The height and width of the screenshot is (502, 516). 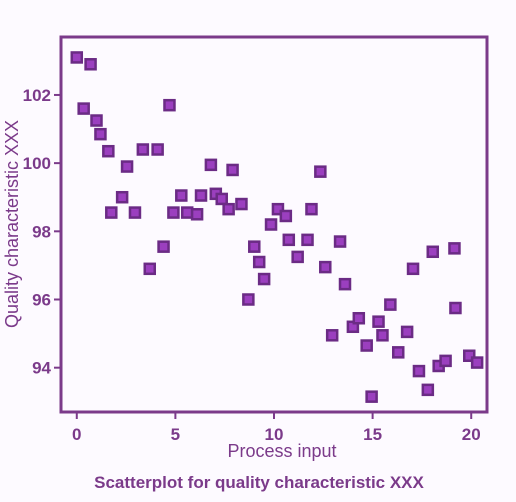 I want to click on x-tick-label: 20, so click(x=471, y=434).